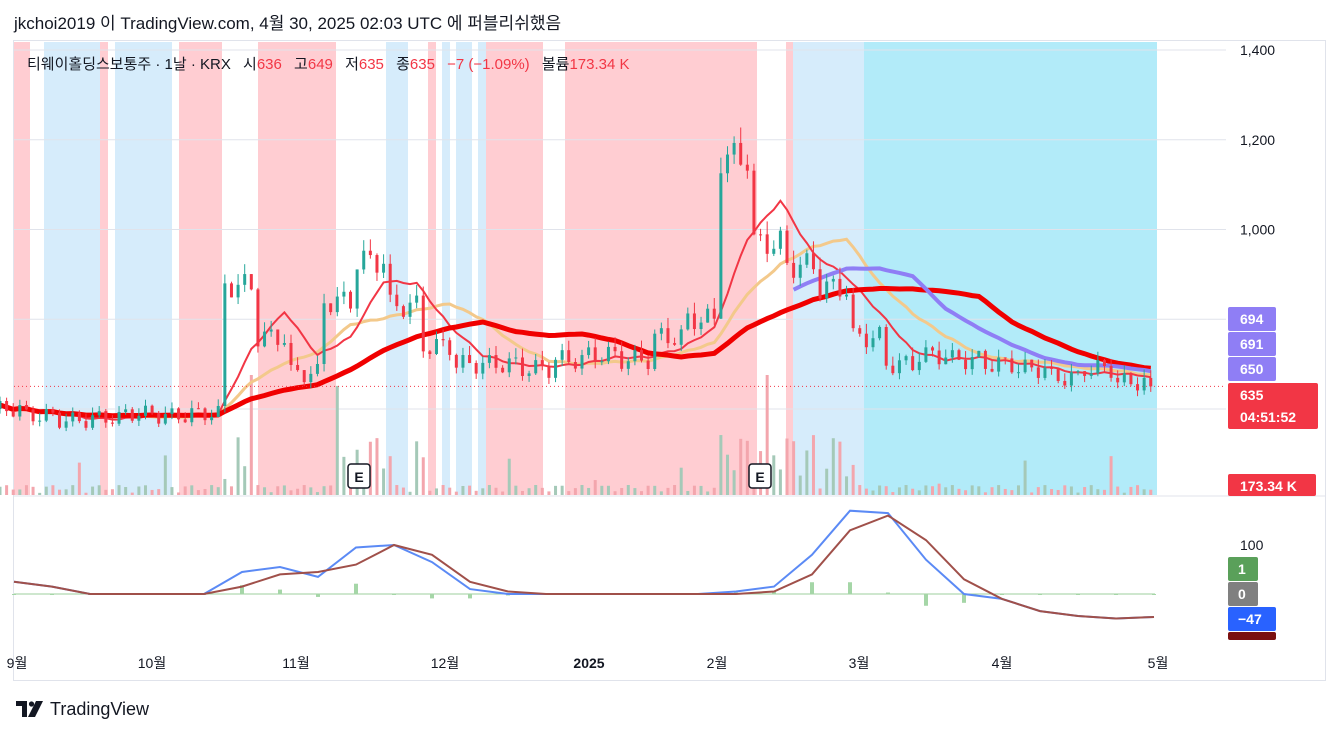 The height and width of the screenshot is (735, 1341). I want to click on price-tick-label: 1,000, so click(1257, 230).